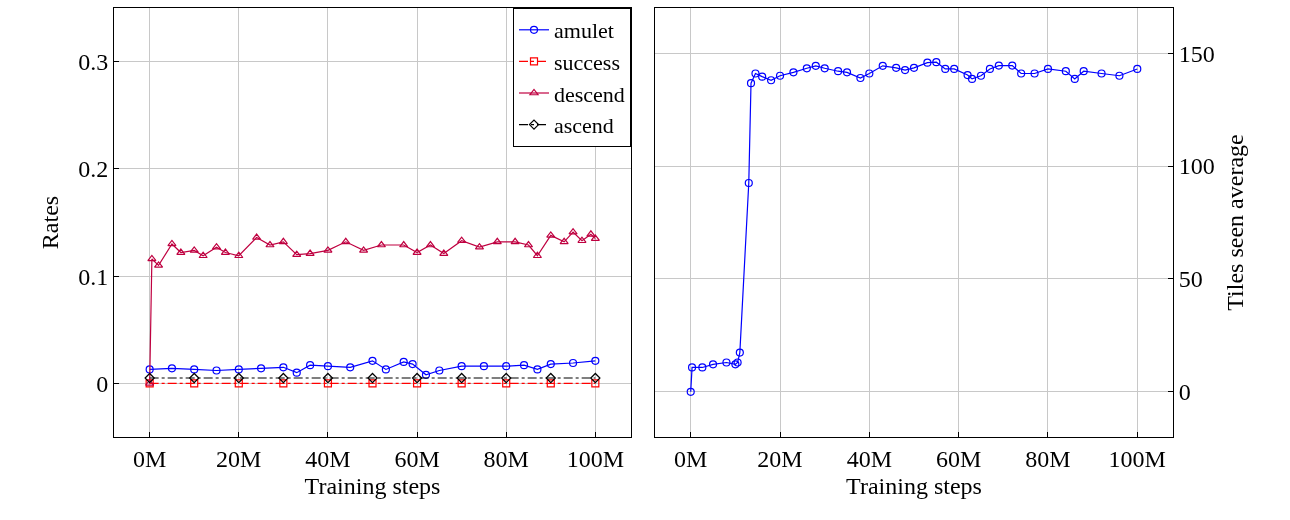  Describe the element at coordinates (584, 31) in the screenshot. I see `legend-label: amulet` at that location.